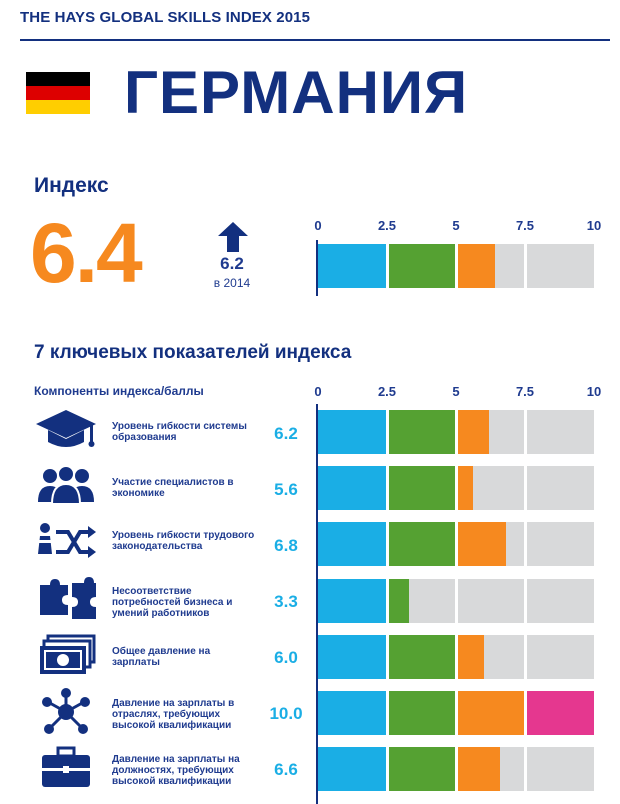  What do you see at coordinates (68, 598) in the screenshot?
I see `puzzle-pieces-icon` at bounding box center [68, 598].